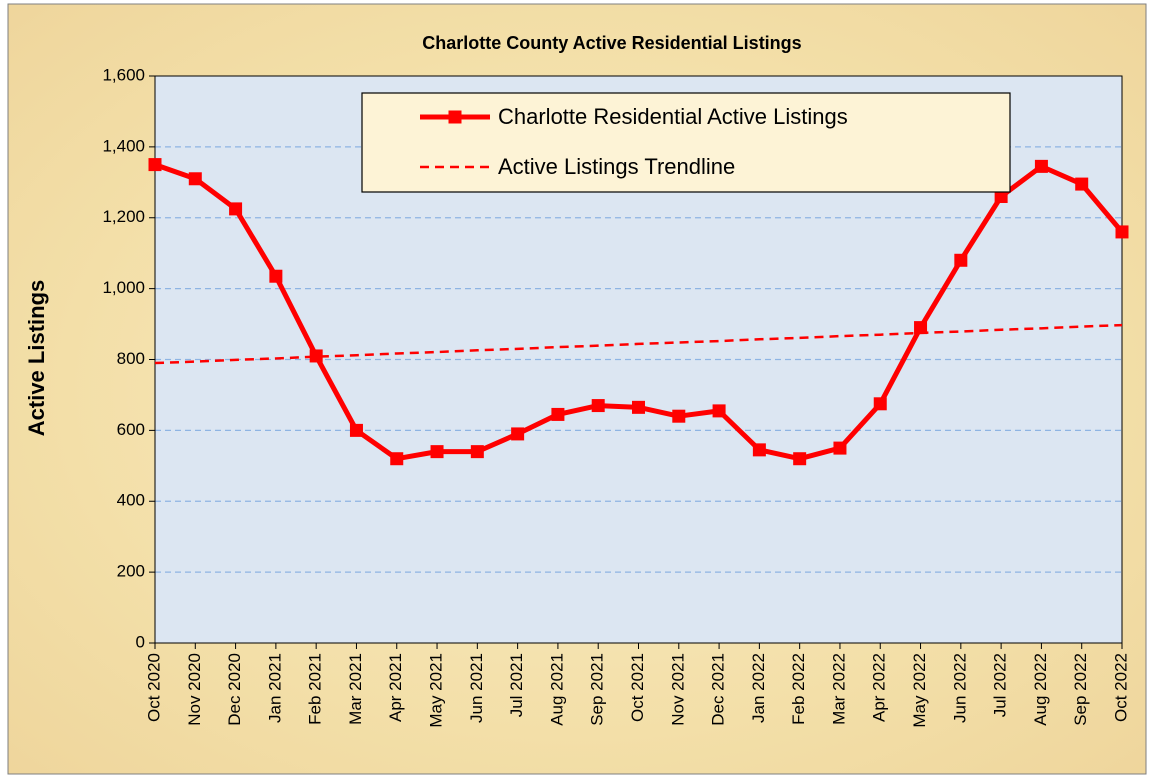  I want to click on y-tick-label: 1,400, so click(123, 145).